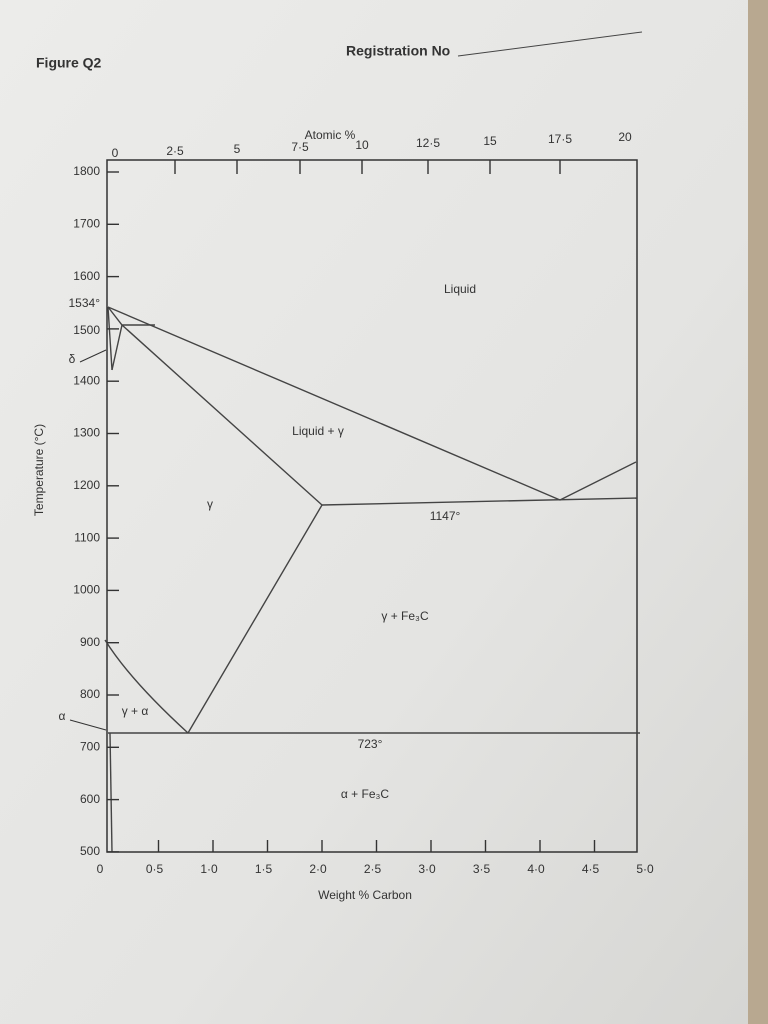 The width and height of the screenshot is (768, 1024). What do you see at coordinates (39, 470) in the screenshot?
I see `y-axis-label: Temperature (°C)` at bounding box center [39, 470].